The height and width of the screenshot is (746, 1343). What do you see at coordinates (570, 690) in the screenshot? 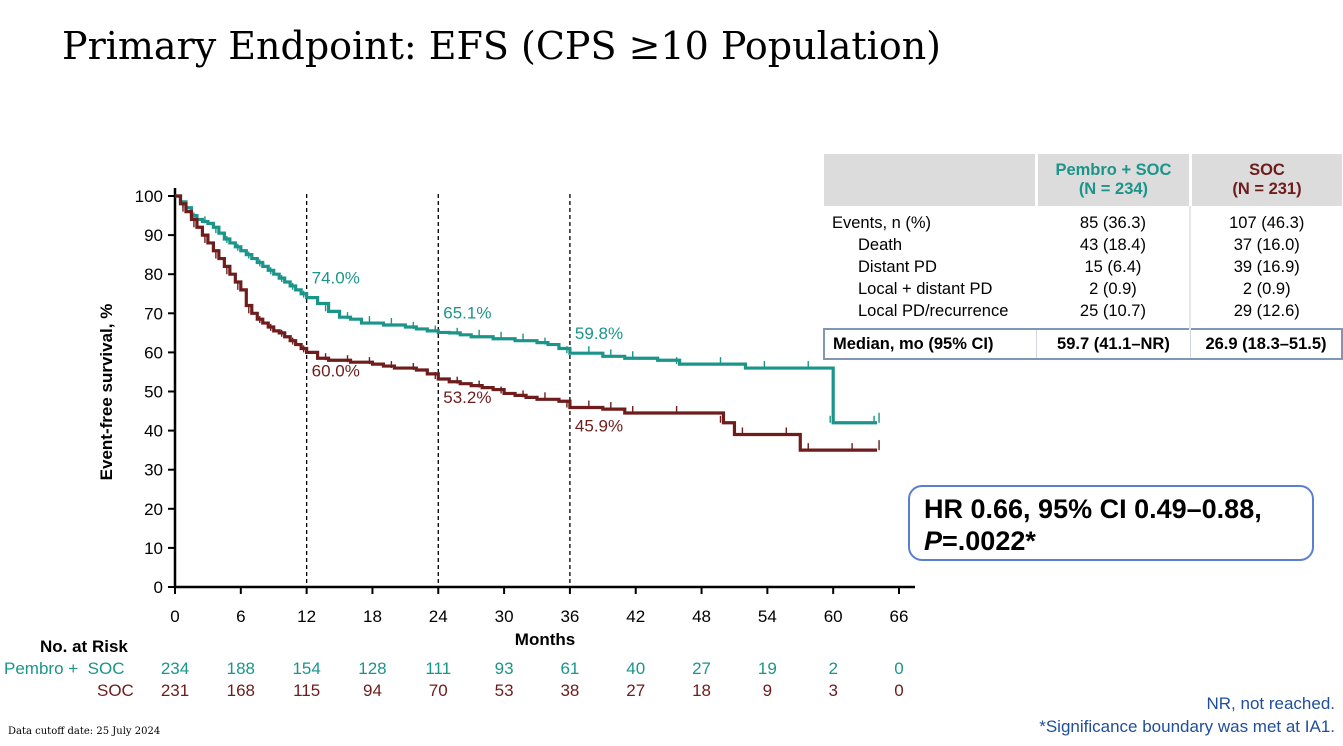
I see `risk-count: 38` at bounding box center [570, 690].